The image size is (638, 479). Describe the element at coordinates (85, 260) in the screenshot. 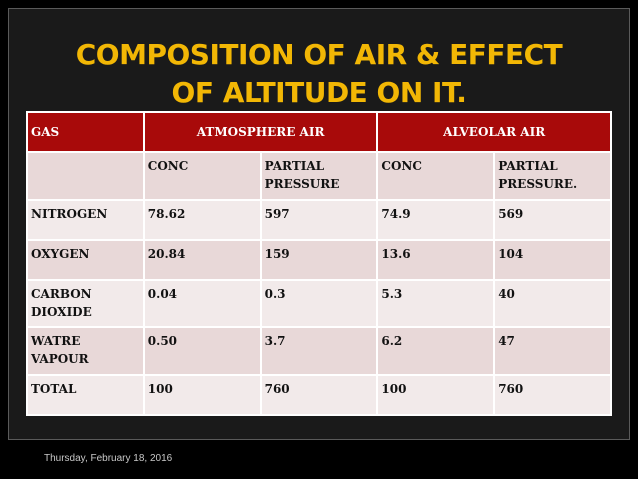

I see `gas-name: OXYGEN` at that location.